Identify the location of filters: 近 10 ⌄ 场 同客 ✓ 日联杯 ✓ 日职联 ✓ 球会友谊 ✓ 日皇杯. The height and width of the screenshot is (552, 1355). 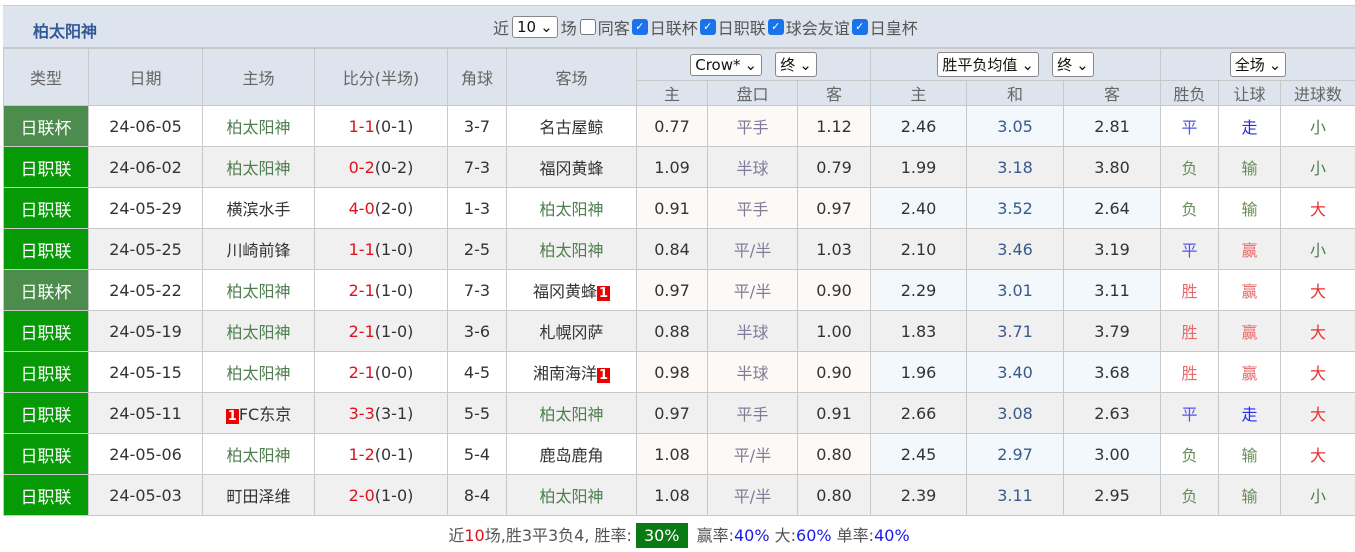
(705, 27).